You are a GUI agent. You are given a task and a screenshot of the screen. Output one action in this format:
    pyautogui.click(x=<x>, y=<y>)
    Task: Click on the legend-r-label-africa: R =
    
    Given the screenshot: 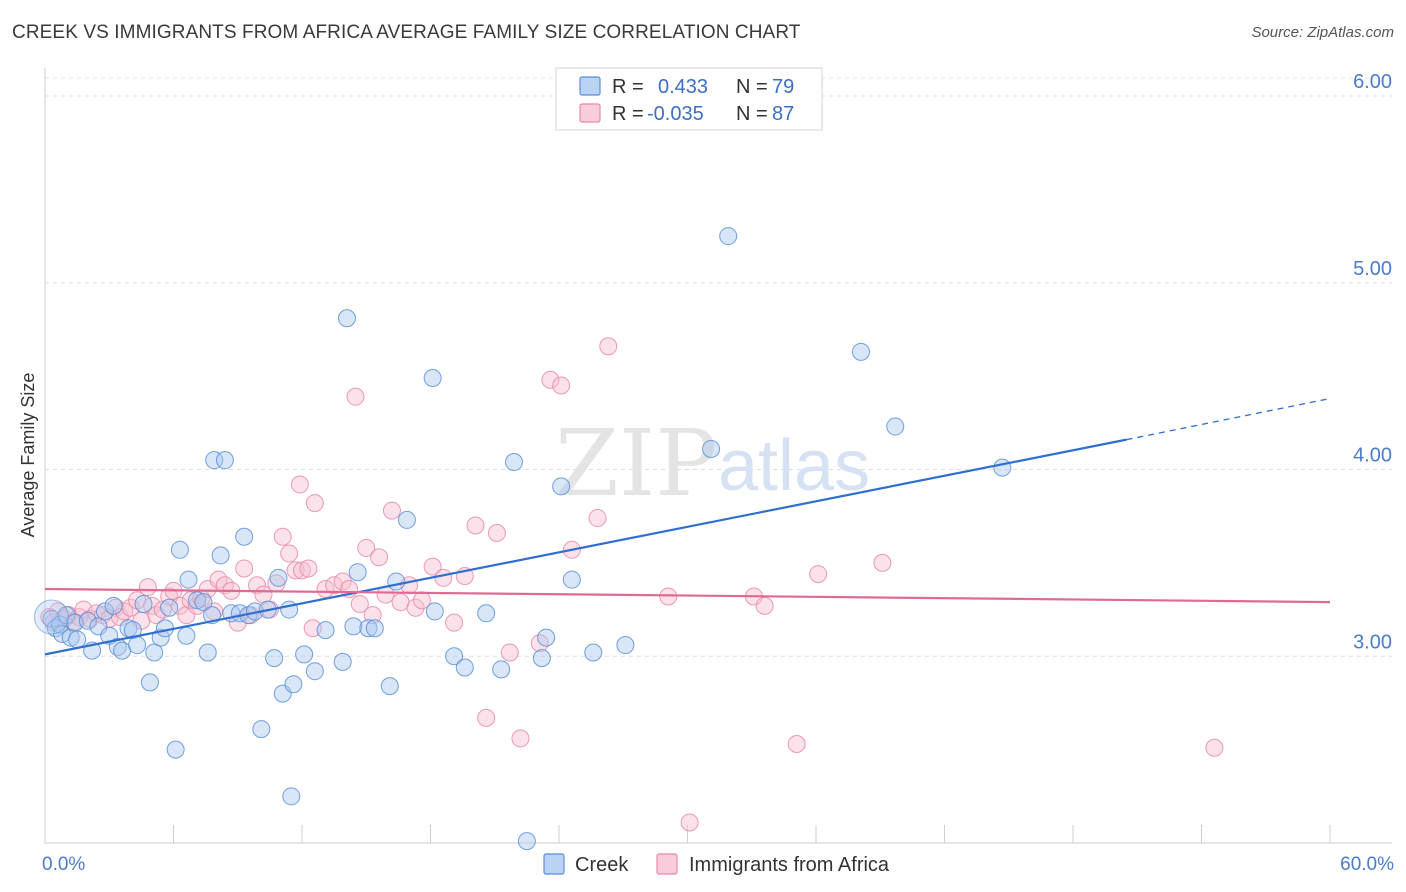 What is the action you would take?
    pyautogui.click(x=628, y=114)
    